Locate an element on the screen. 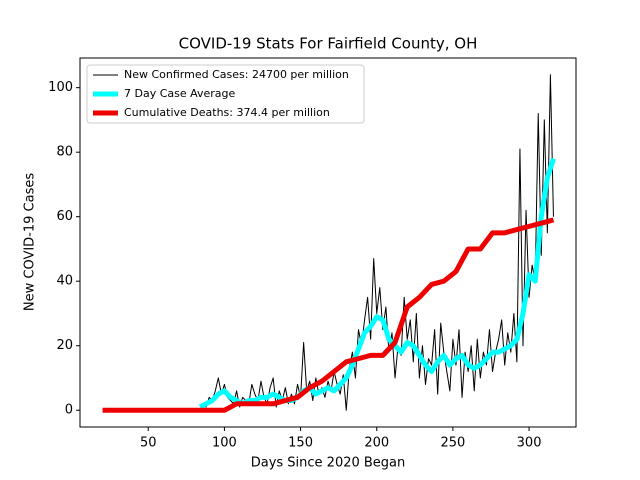  y-tick-label: 0 is located at coordinates (69, 410).